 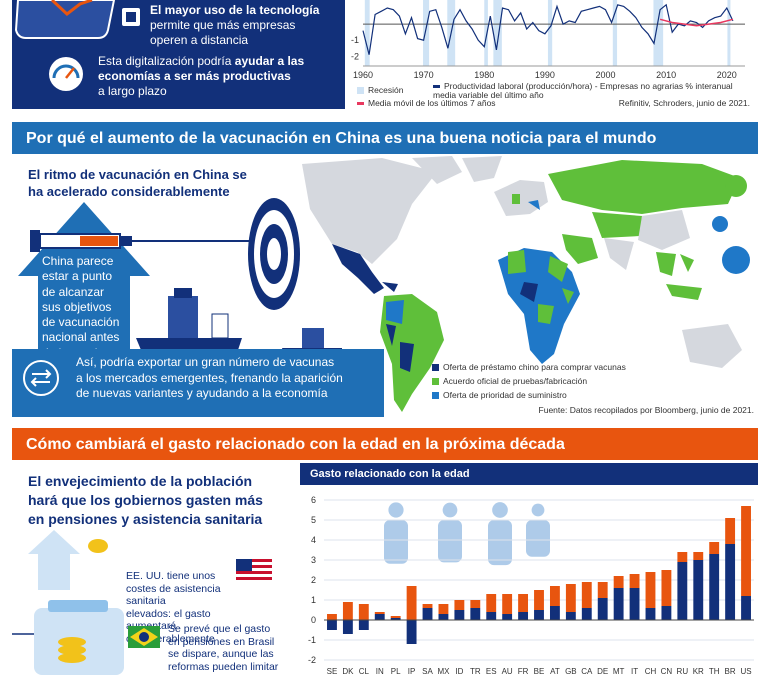 I want to click on legend-moving-average: Media móvil de los últimos 7 años, so click(x=426, y=103).